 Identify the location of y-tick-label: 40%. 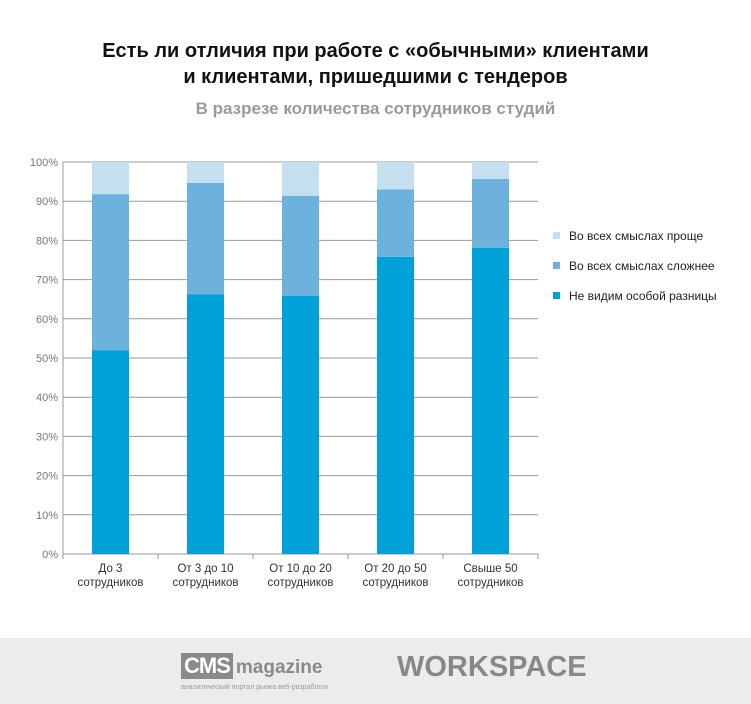
(47, 398).